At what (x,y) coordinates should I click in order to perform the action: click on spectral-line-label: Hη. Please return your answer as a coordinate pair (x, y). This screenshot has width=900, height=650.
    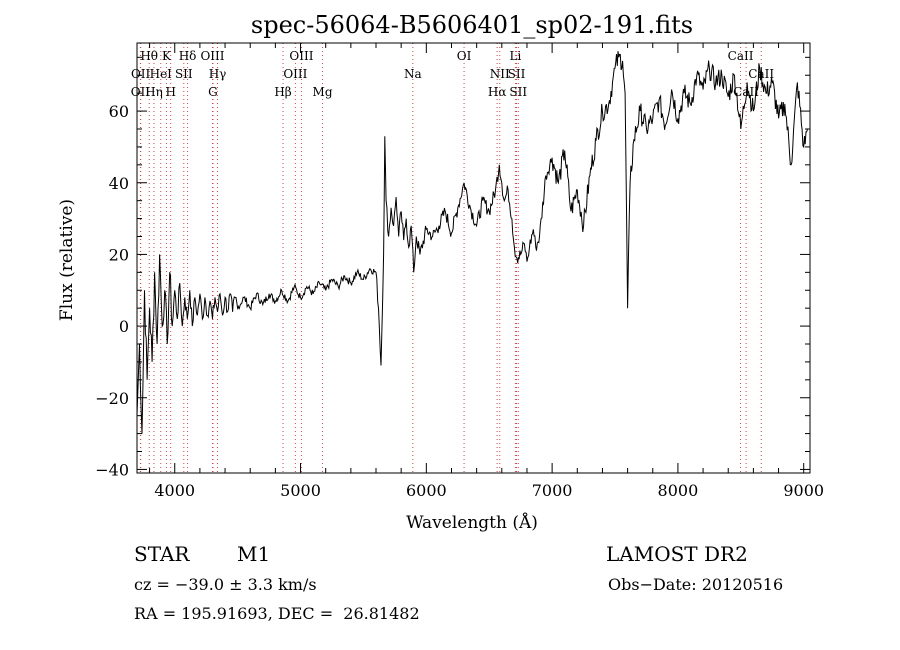
    Looking at the image, I should click on (154, 92).